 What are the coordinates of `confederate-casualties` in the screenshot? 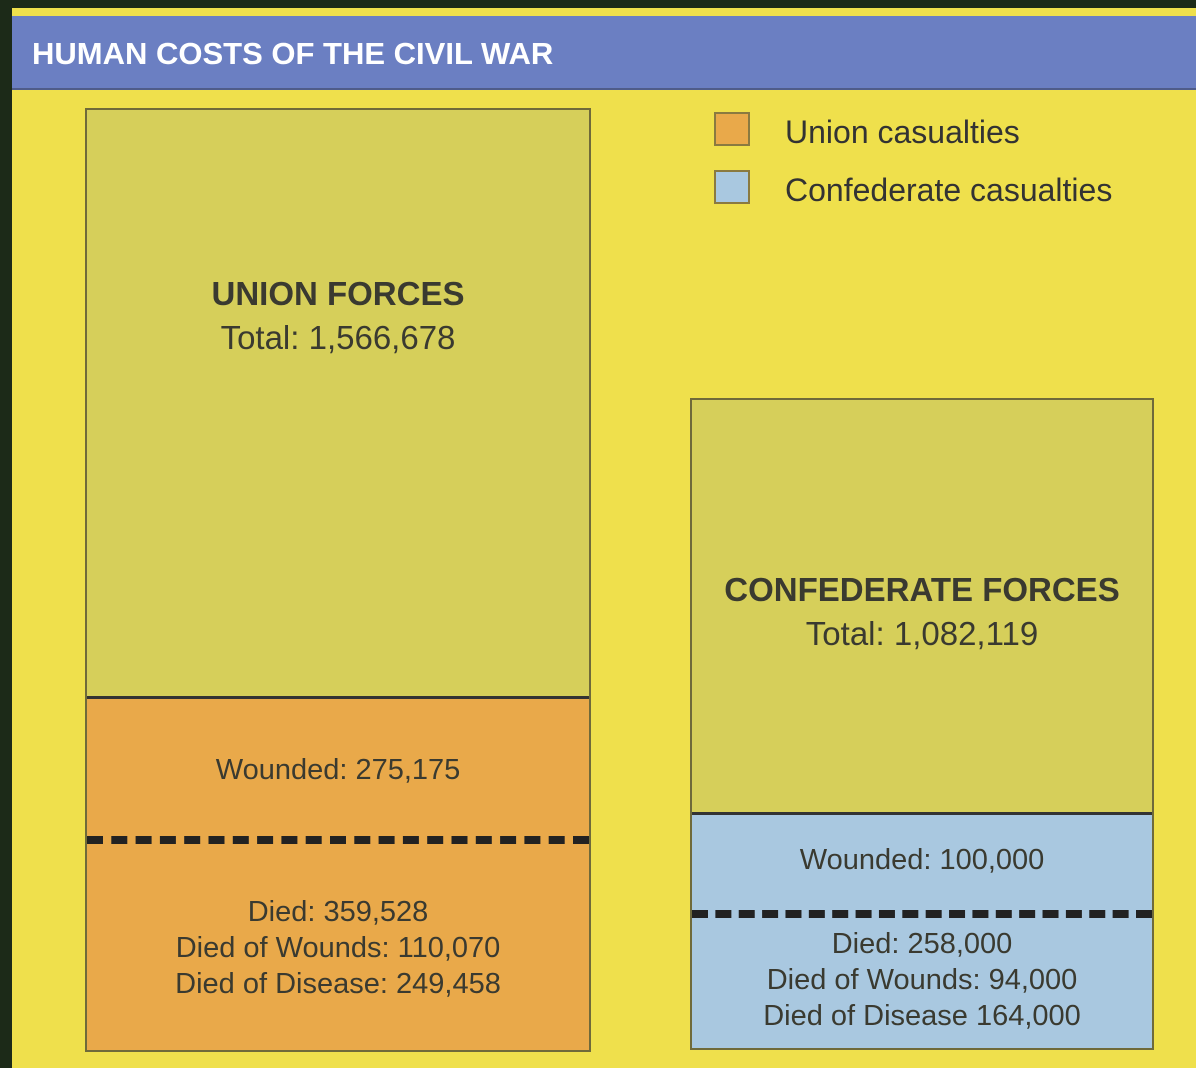 It's located at (922, 931).